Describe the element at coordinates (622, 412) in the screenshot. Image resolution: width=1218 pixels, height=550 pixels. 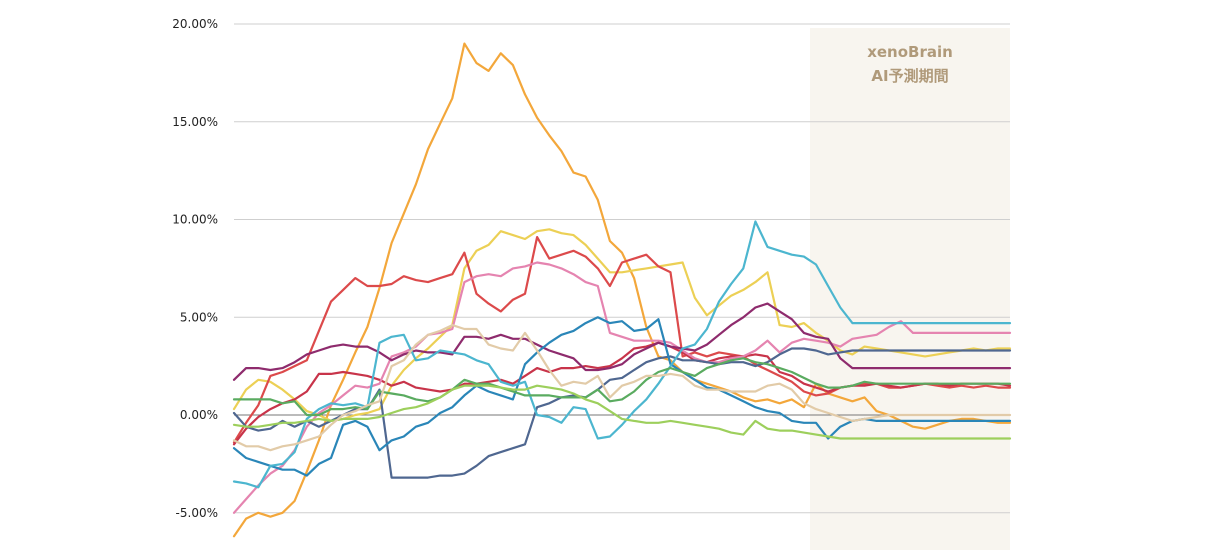
I see `series-line-lime` at that location.